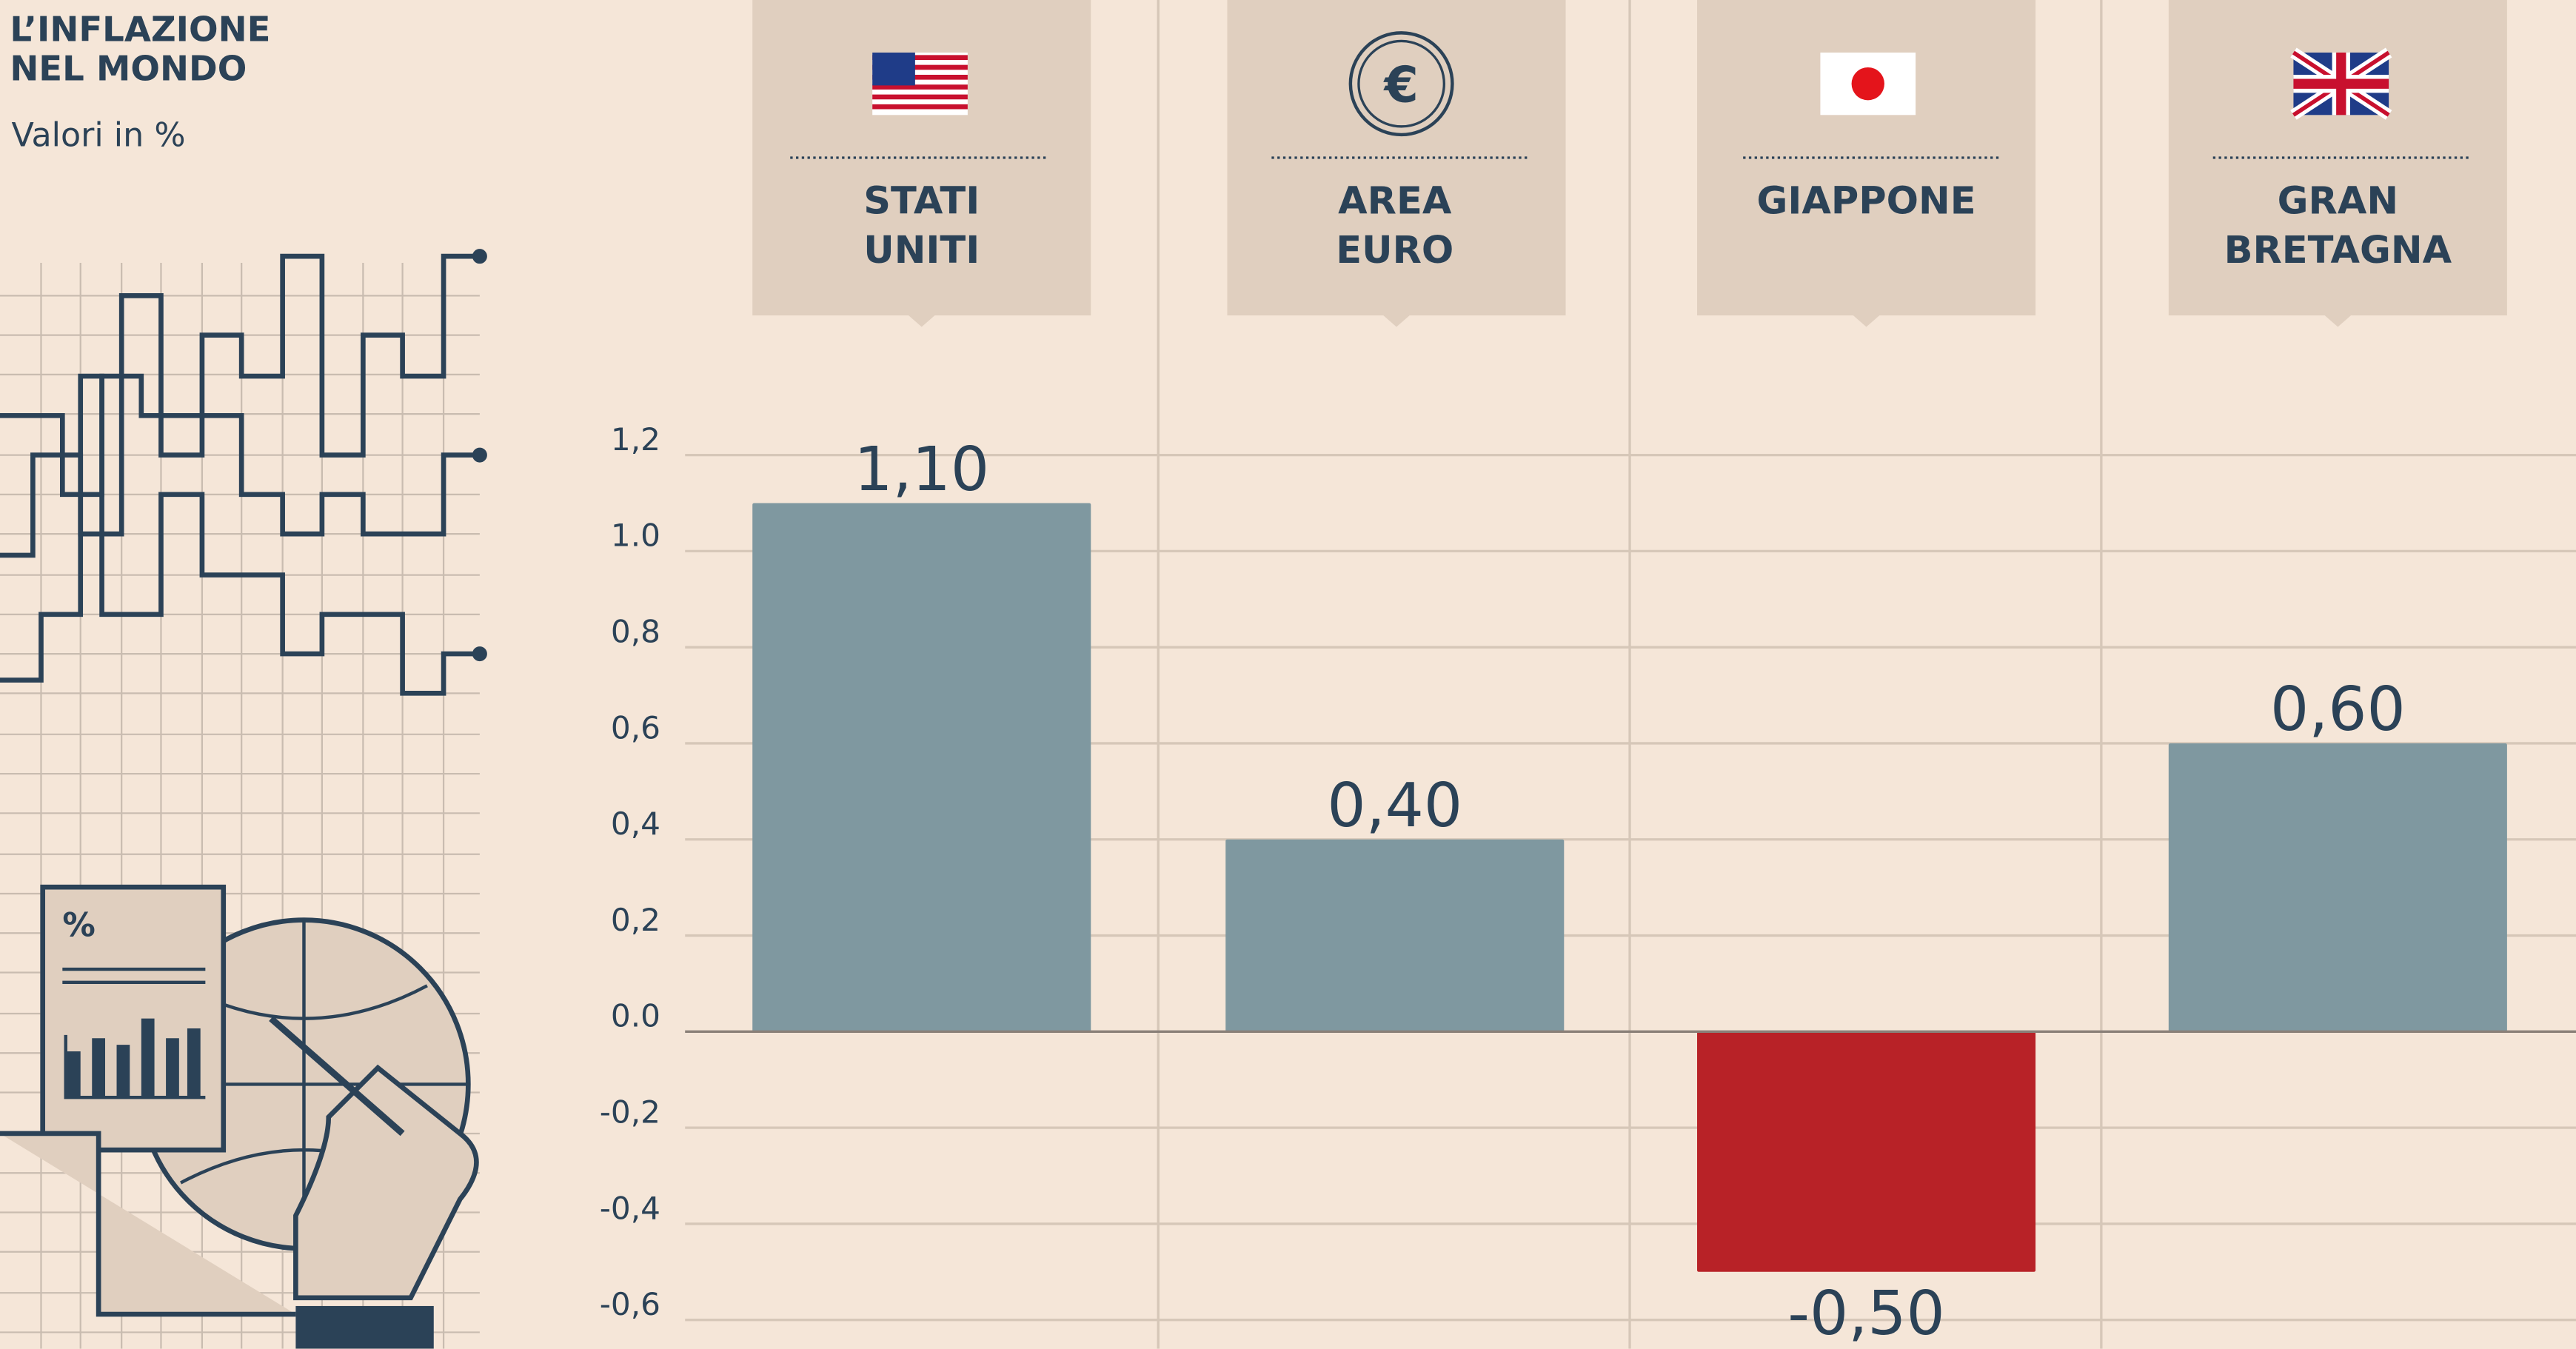  What do you see at coordinates (630, 1208) in the screenshot?
I see `y-tick-label: -0,4` at bounding box center [630, 1208].